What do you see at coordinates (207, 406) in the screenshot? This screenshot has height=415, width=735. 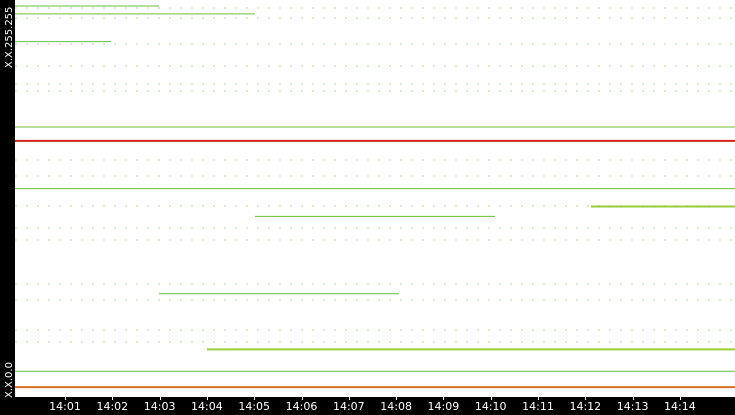 I see `x-tick-label: 14:04` at bounding box center [207, 406].